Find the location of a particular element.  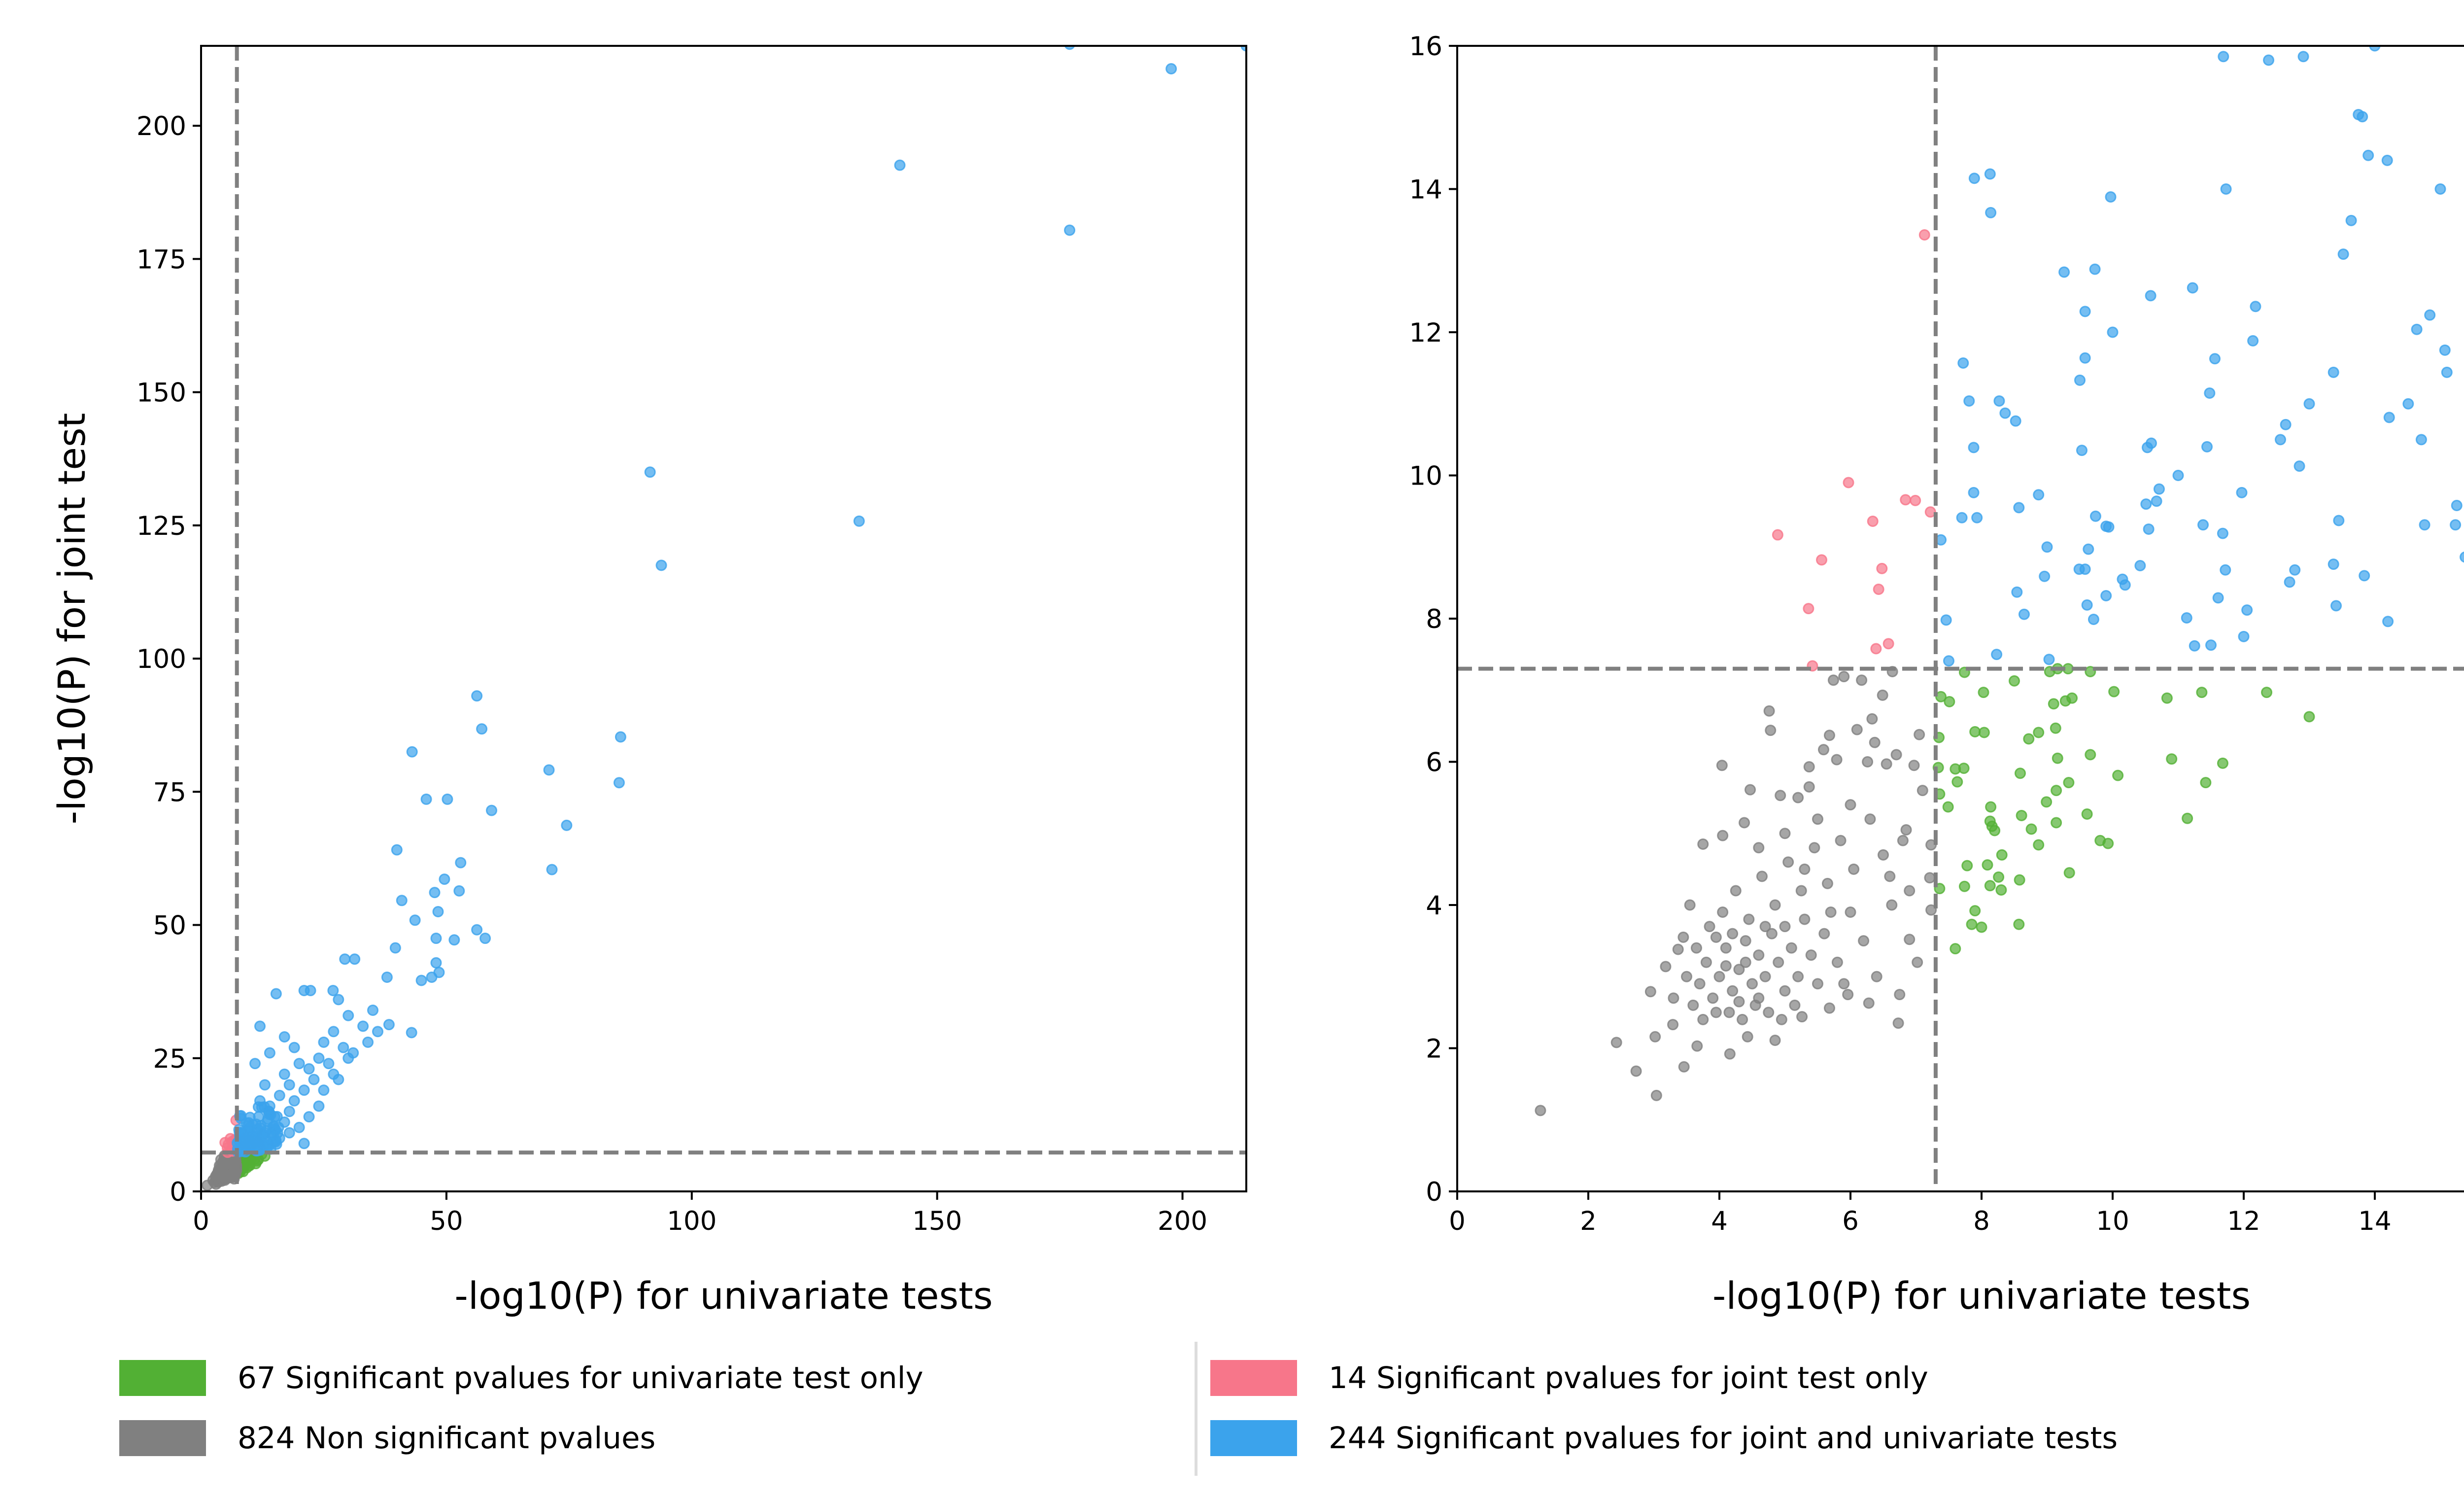

x-axis-label: -log10(P) for univariate tests is located at coordinates (723, 1296).